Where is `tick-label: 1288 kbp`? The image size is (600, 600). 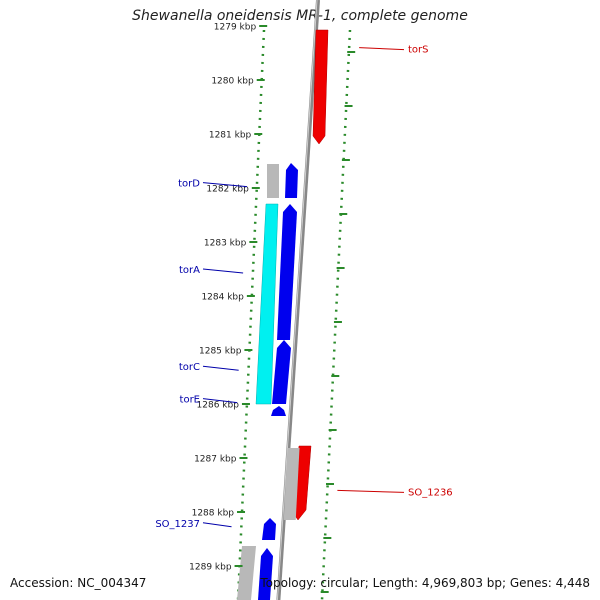 tick-label: 1288 kbp is located at coordinates (213, 514).